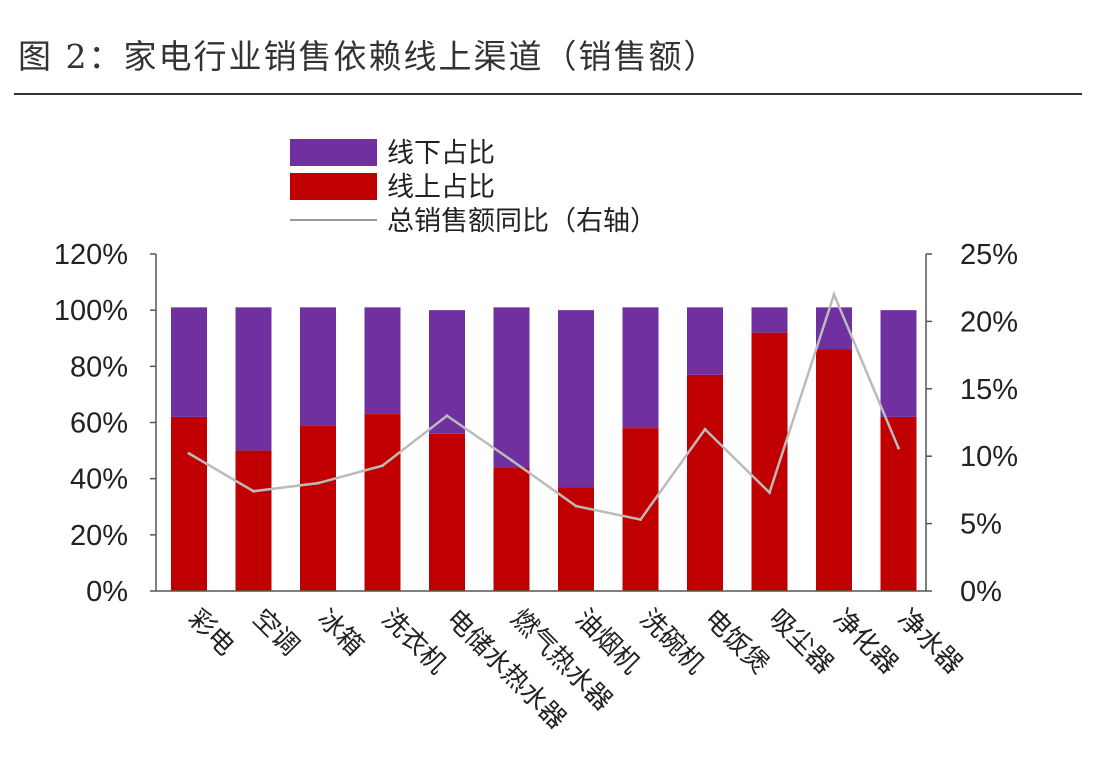 This screenshot has height=762, width=1100. I want to click on right-tick-label: 20%, so click(989, 322).